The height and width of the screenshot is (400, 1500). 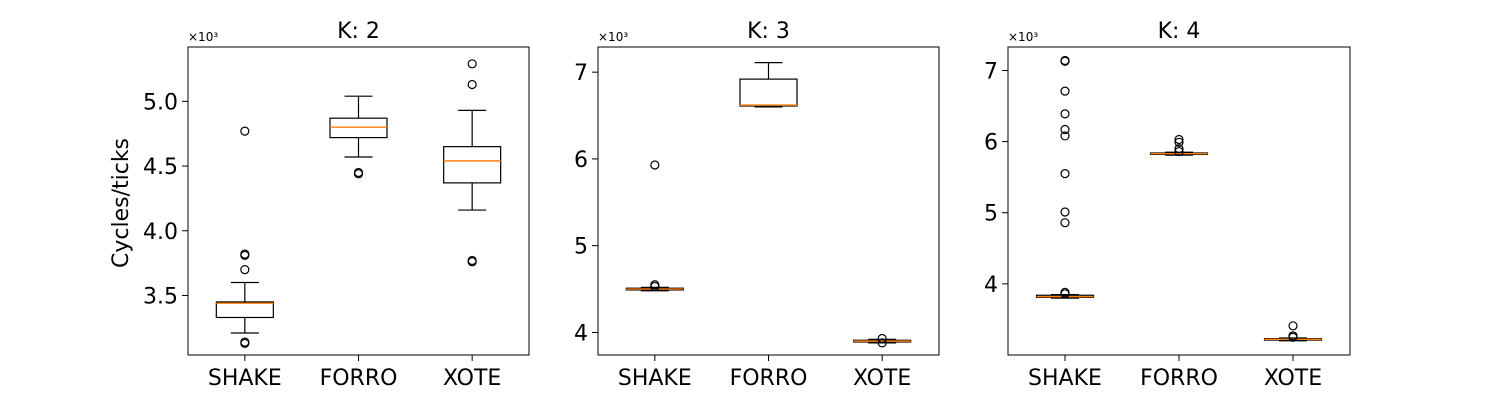 What do you see at coordinates (1179, 31) in the screenshot?
I see `panel-title: K: 4` at bounding box center [1179, 31].